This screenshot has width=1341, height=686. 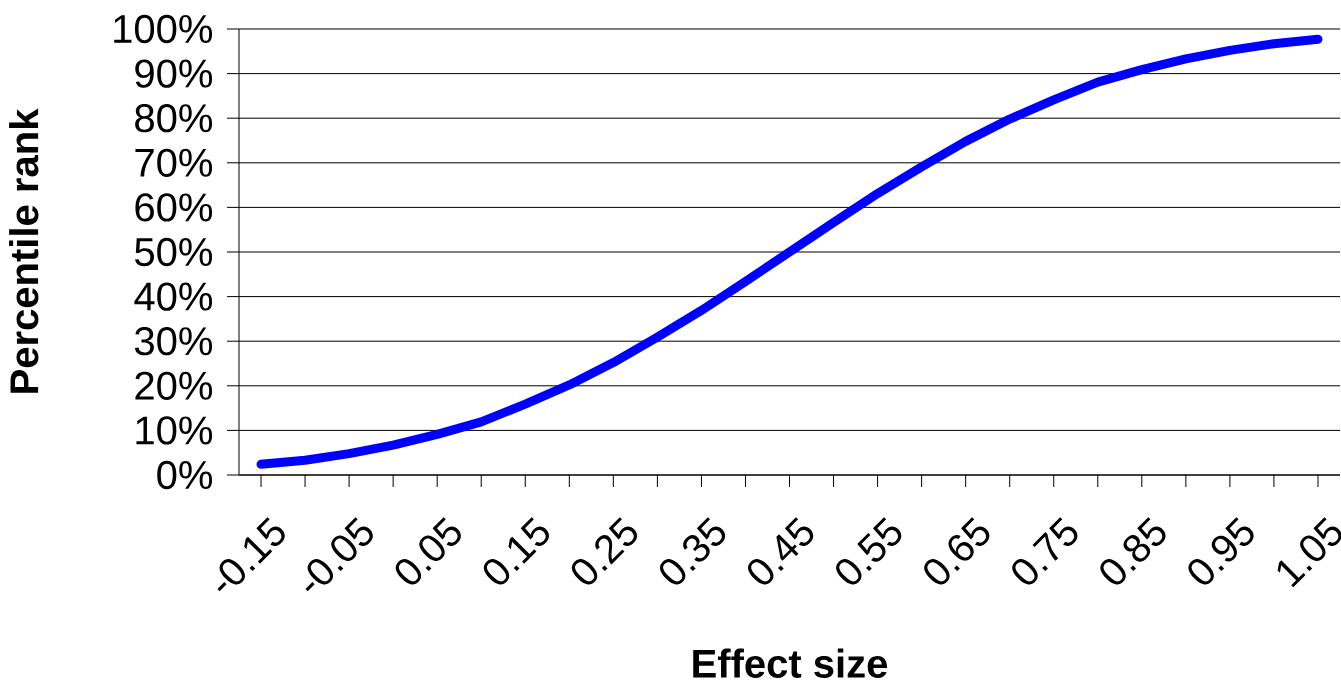 What do you see at coordinates (24, 250) in the screenshot?
I see `y-axis-title: Percentile rank` at bounding box center [24, 250].